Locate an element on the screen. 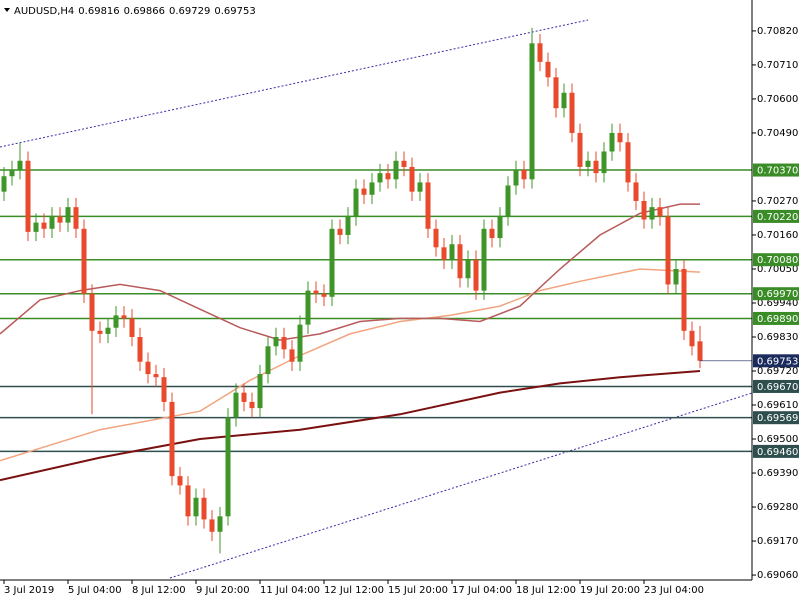 The height and width of the screenshot is (600, 800). level-label: 0.69670 is located at coordinates (777, 387).